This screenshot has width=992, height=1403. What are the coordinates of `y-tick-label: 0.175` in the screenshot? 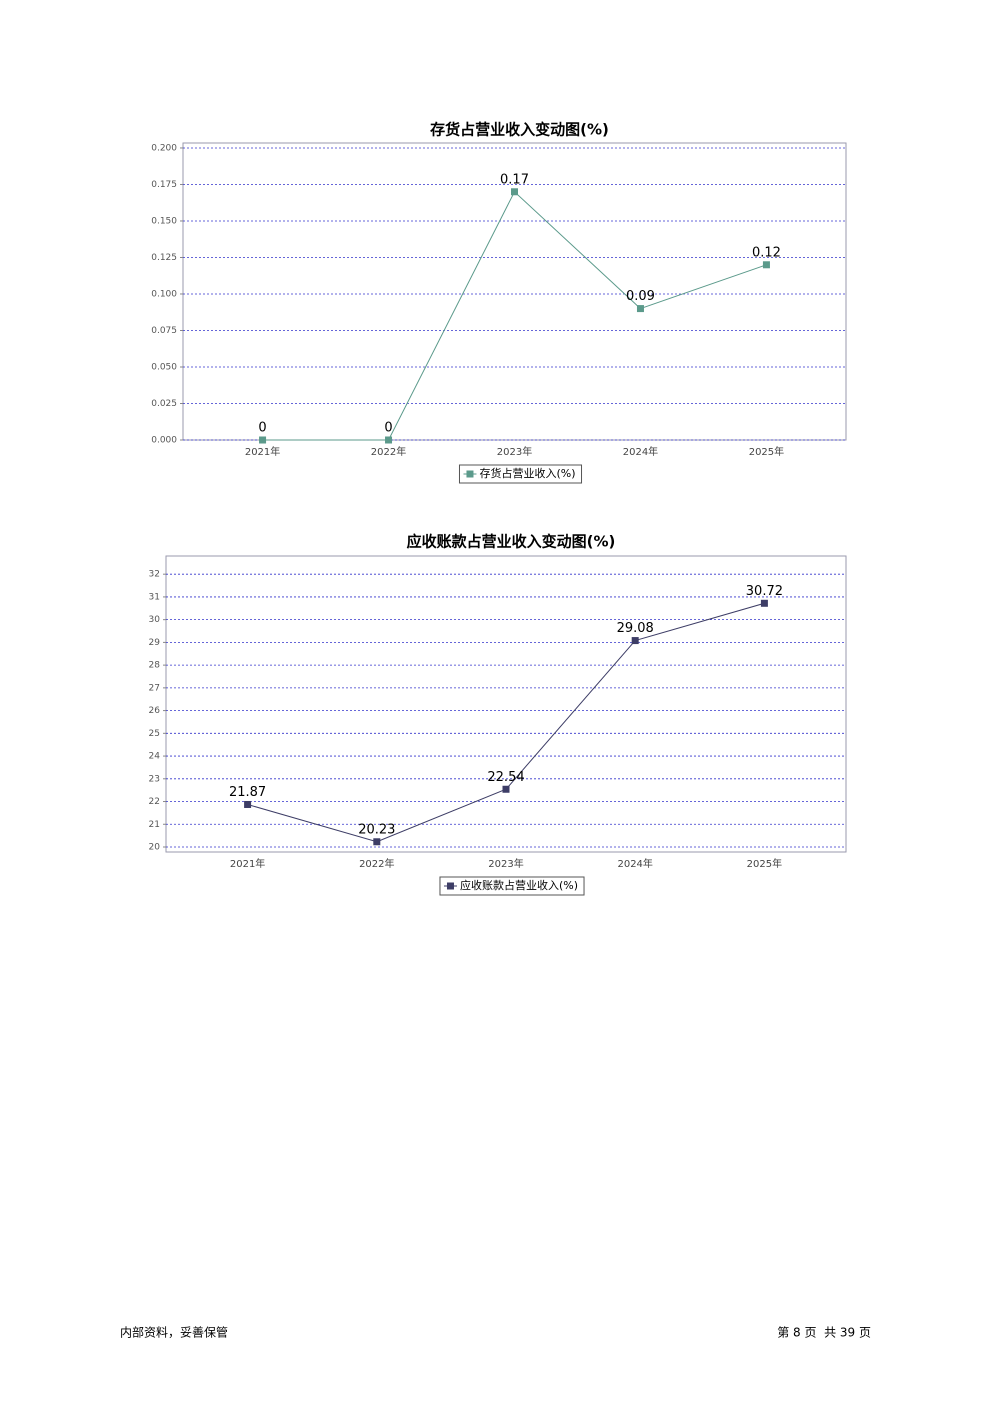 It's located at (164, 185).